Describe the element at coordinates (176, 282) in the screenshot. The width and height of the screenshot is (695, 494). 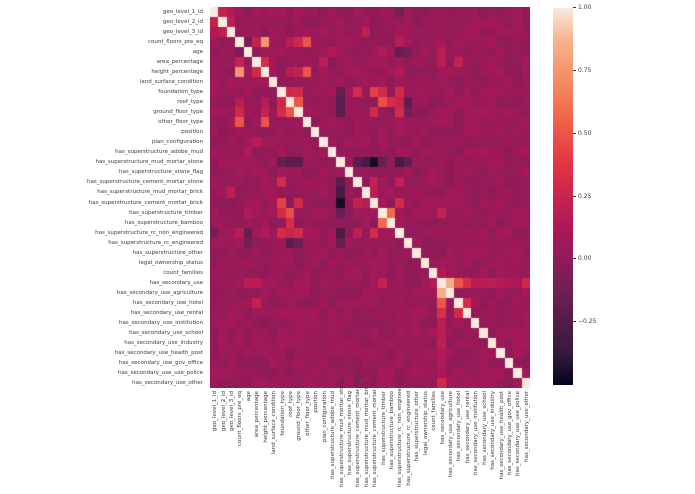
I see `y-tick-label: has_secondary_use` at that location.